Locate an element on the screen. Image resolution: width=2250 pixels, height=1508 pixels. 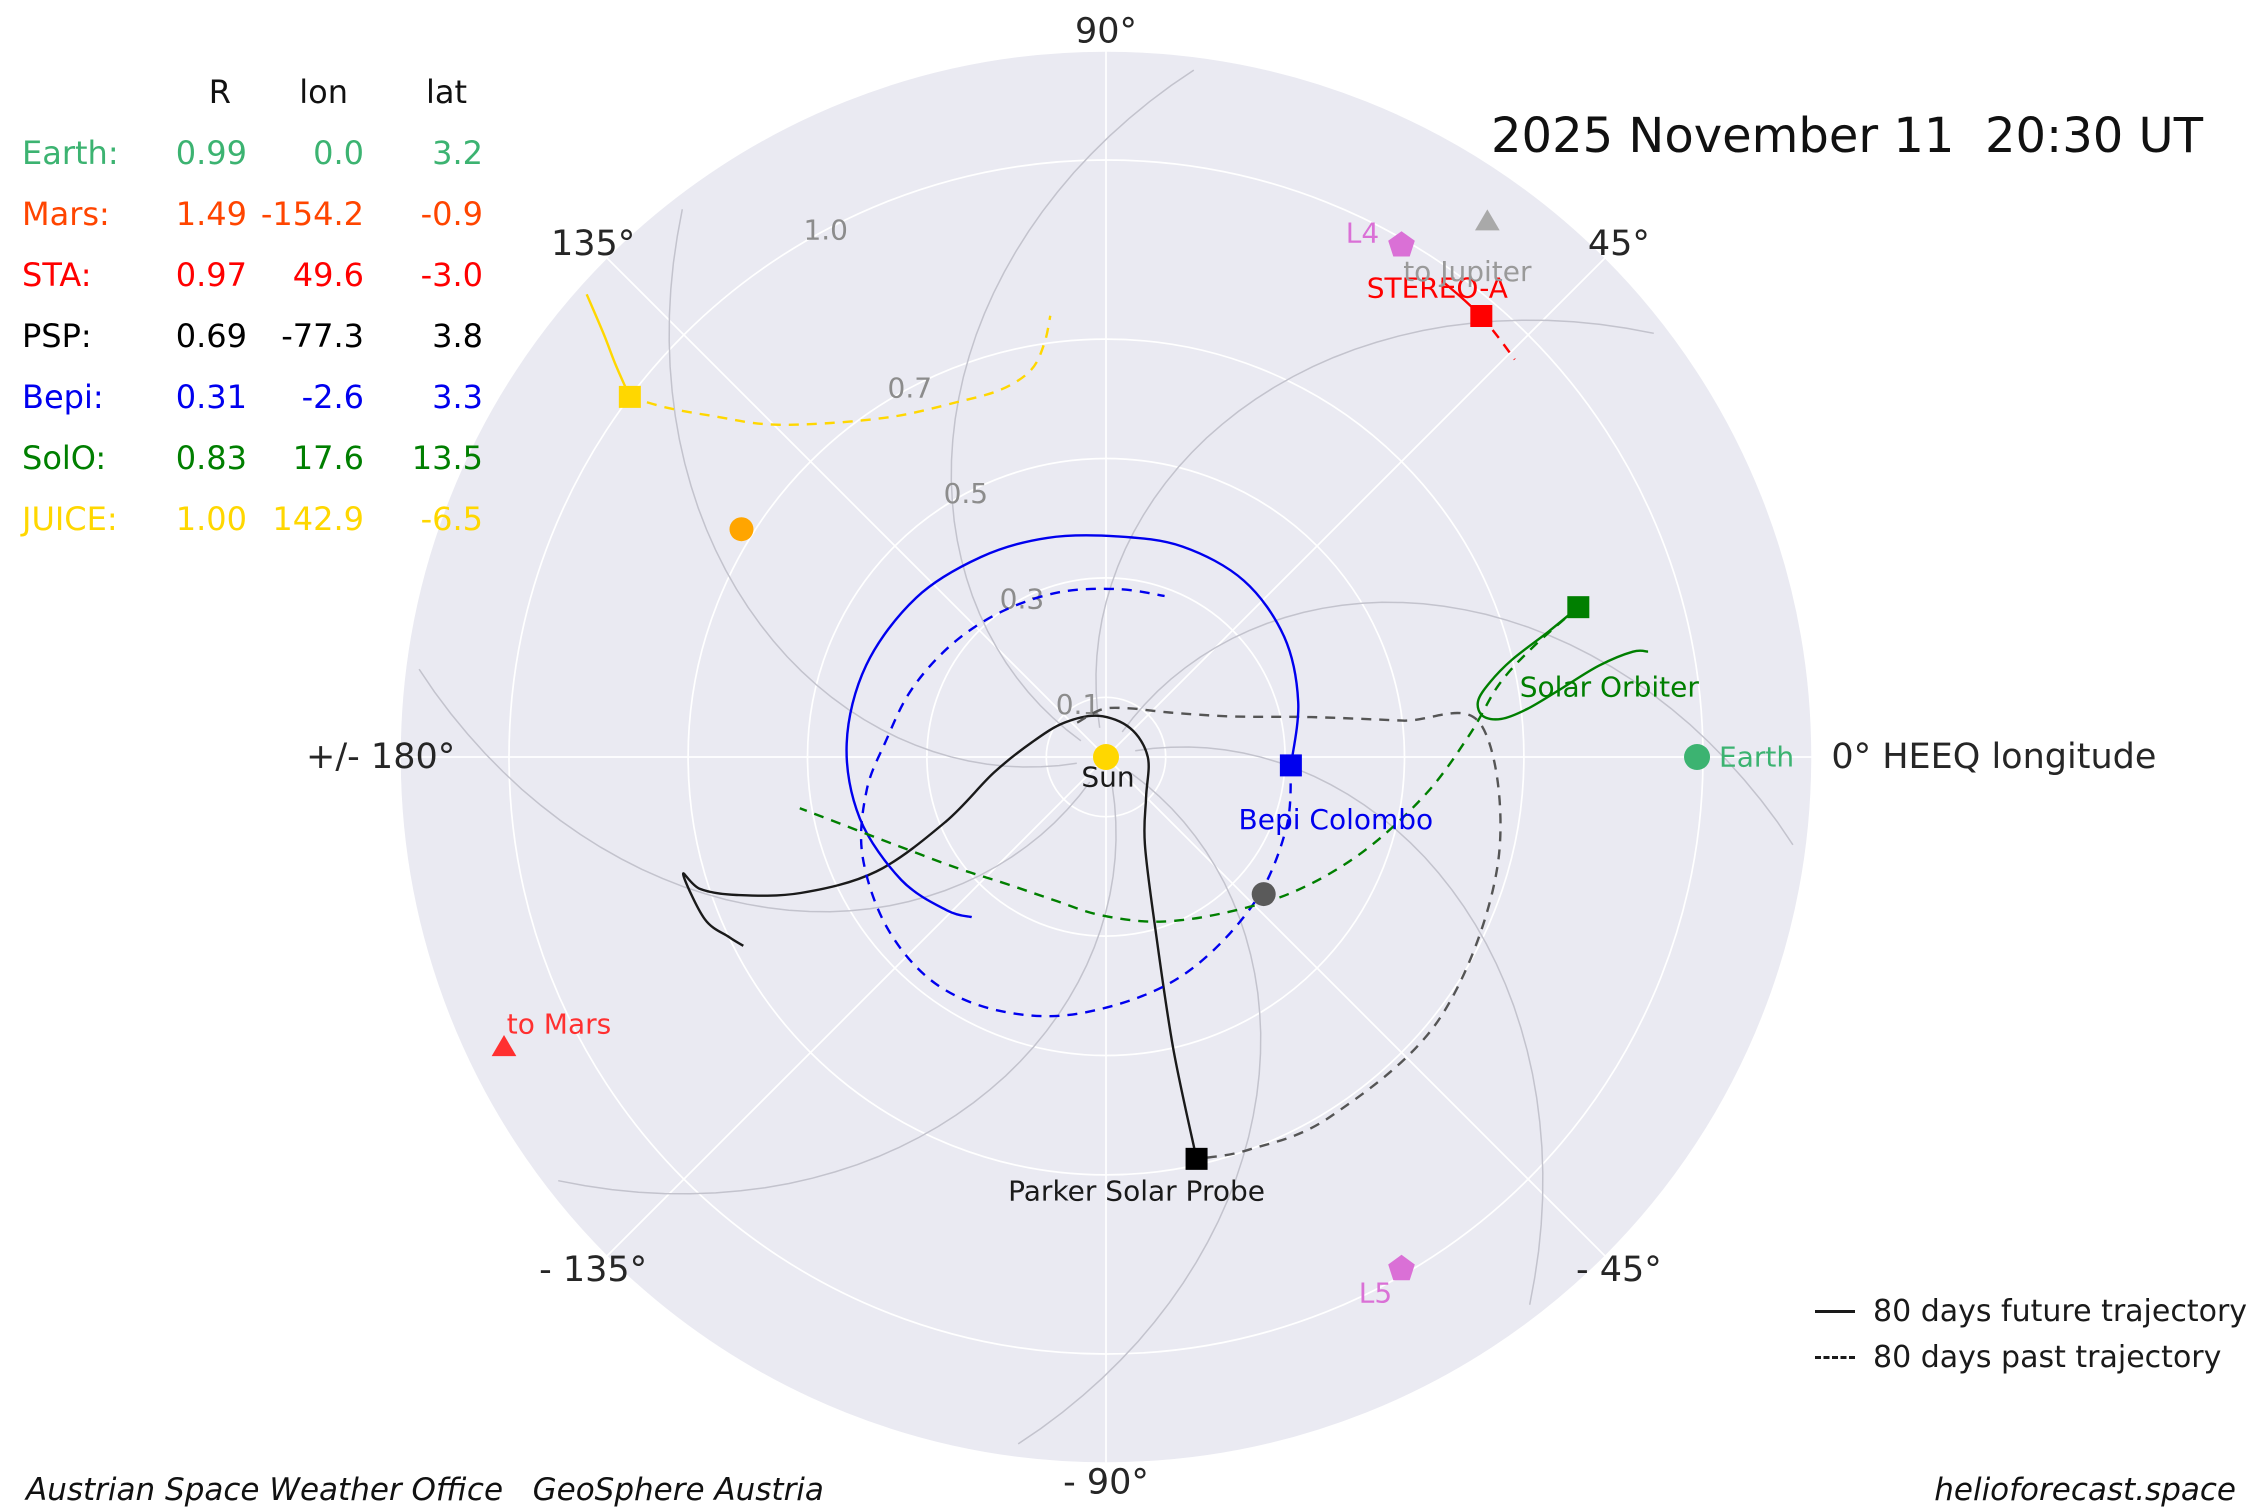
label-l4: L4 is located at coordinates (1362, 233).